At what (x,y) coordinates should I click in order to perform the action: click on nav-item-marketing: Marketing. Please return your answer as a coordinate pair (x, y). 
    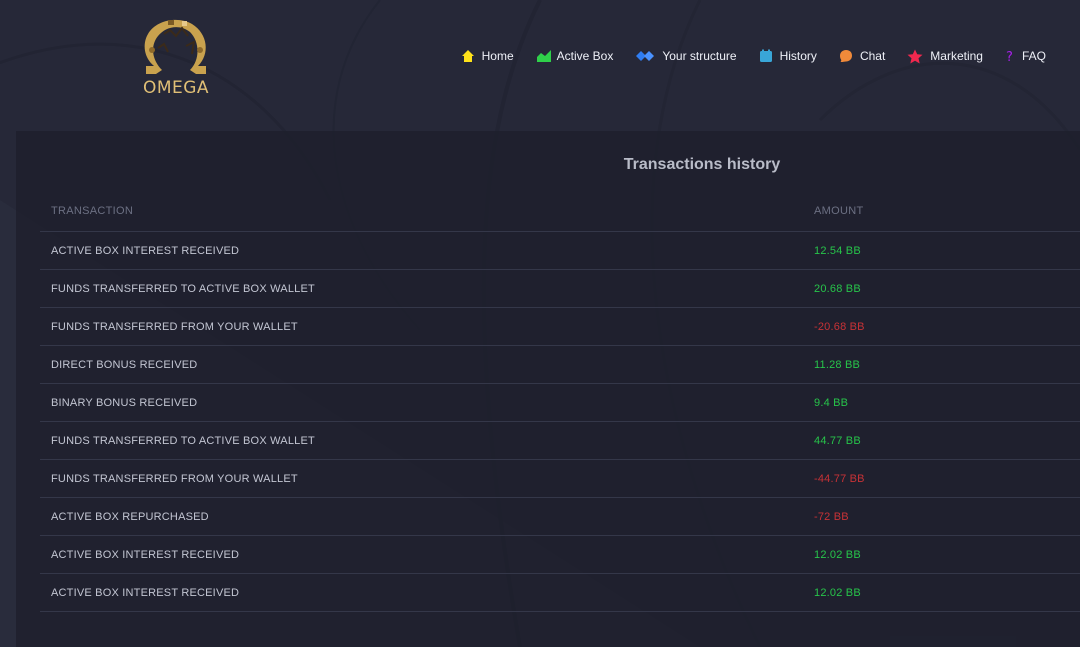
    Looking at the image, I should click on (945, 56).